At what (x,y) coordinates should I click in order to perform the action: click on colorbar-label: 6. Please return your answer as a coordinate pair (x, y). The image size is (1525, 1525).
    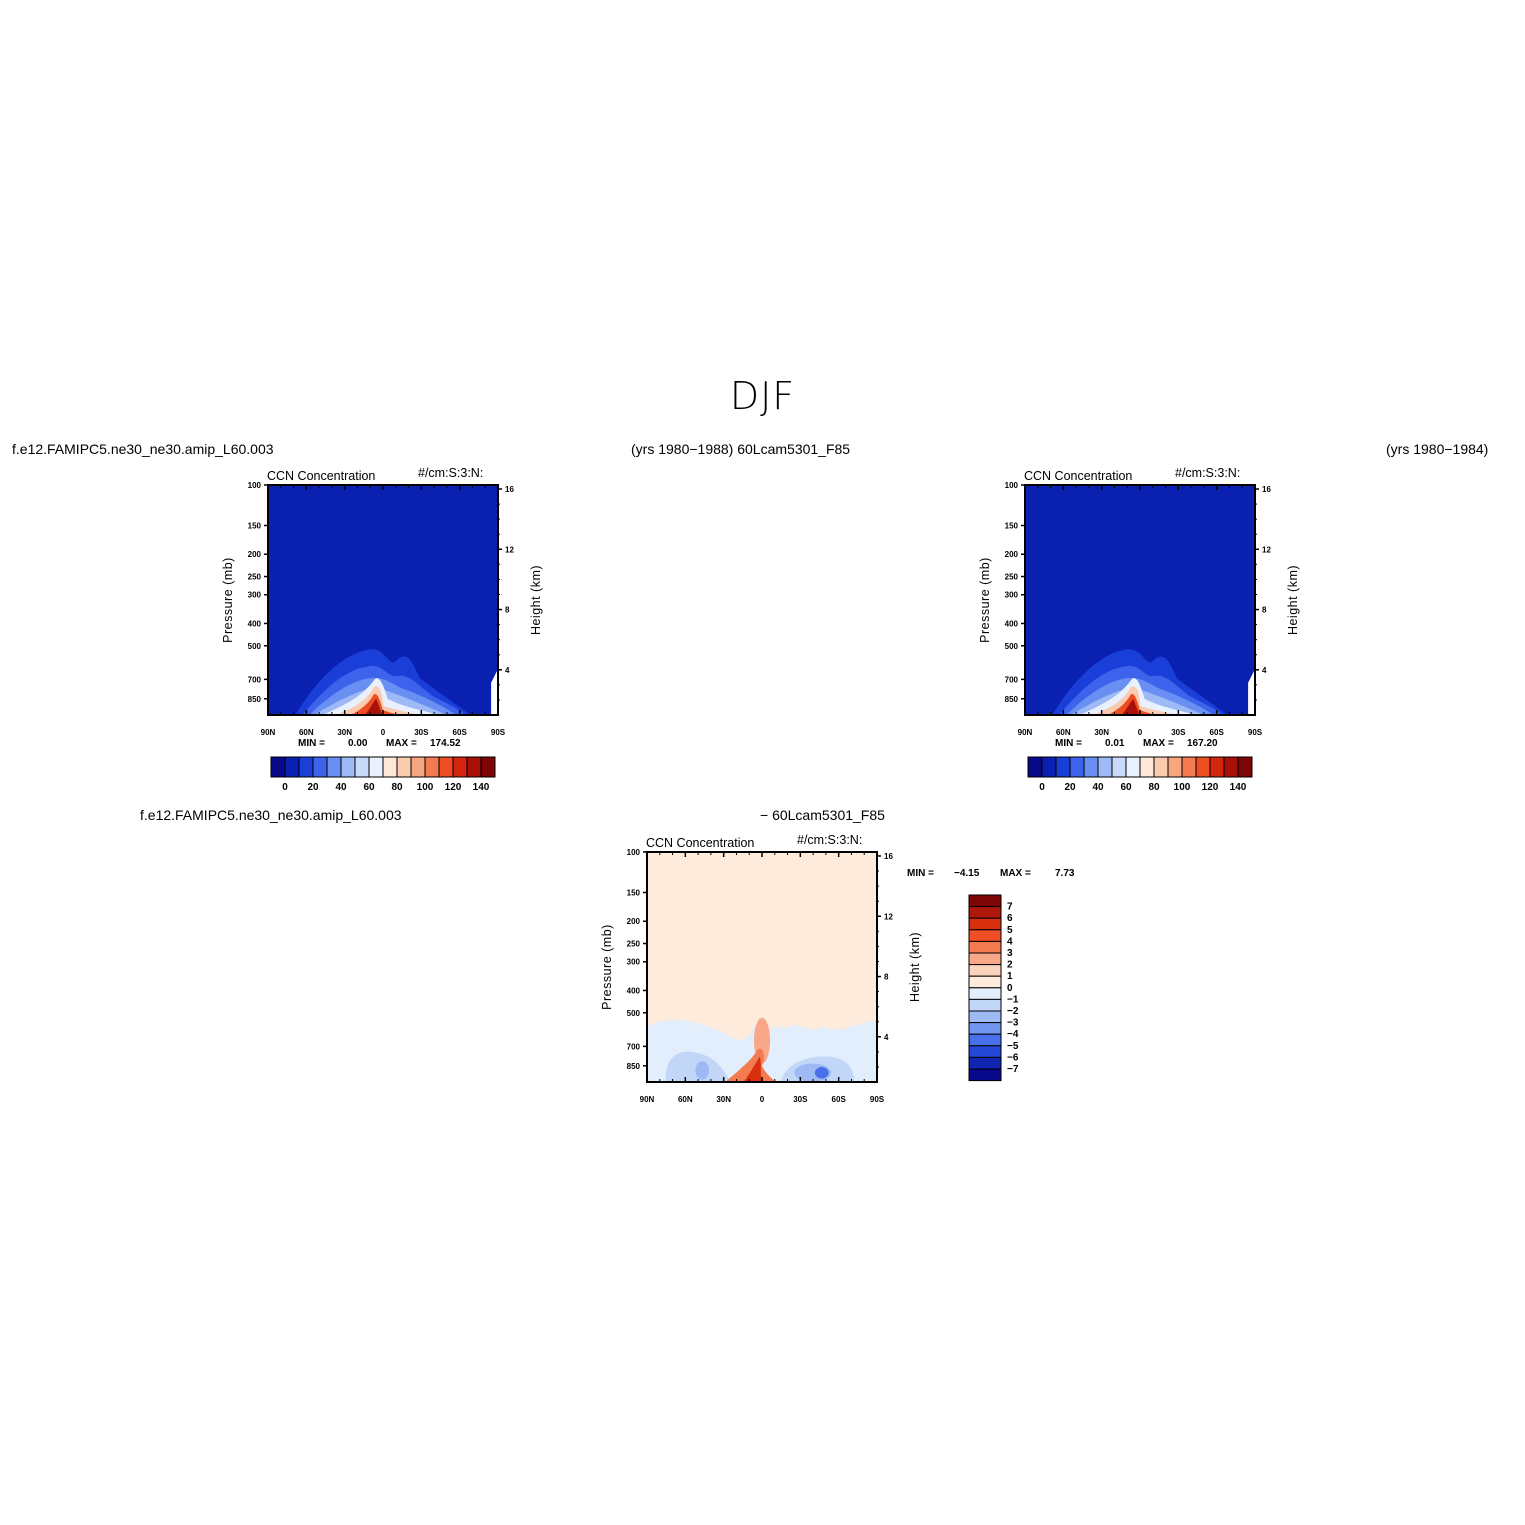
    Looking at the image, I should click on (1010, 918).